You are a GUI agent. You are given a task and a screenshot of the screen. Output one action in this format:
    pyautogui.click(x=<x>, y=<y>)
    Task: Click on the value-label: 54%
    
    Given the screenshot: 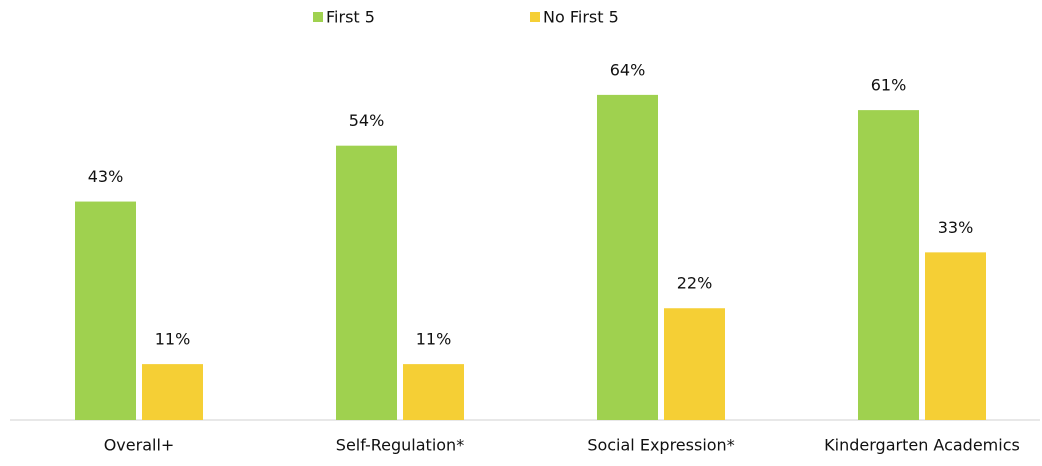 What is the action you would take?
    pyautogui.click(x=367, y=120)
    